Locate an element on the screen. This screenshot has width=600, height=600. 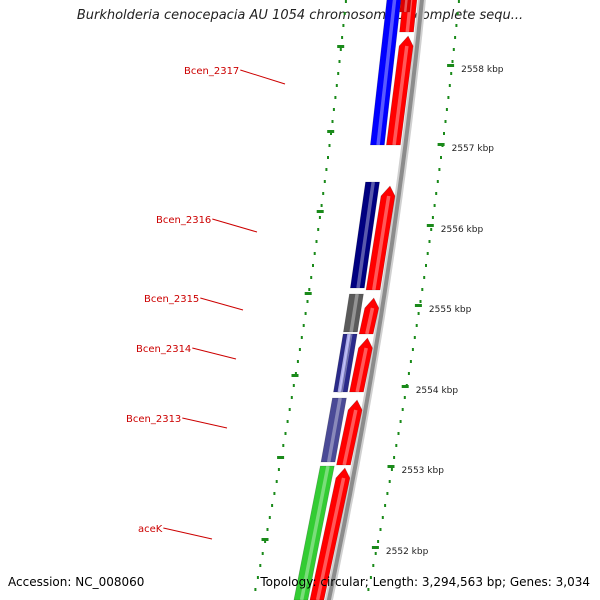
ruler-tick-label: 2553 kbp is located at coordinates (423, 471).